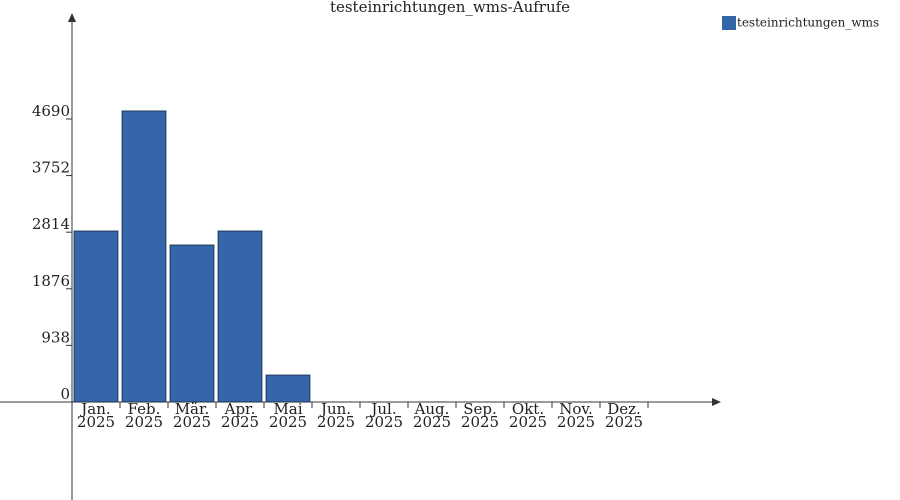  I want to click on x-tick-label: Jun. 2025, so click(336, 415).